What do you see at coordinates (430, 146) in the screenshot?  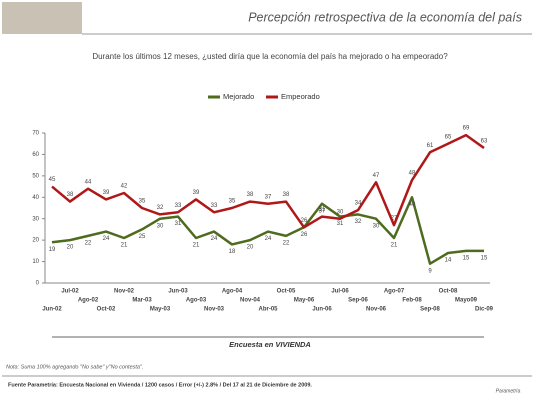 I see `data-label: 61` at bounding box center [430, 146].